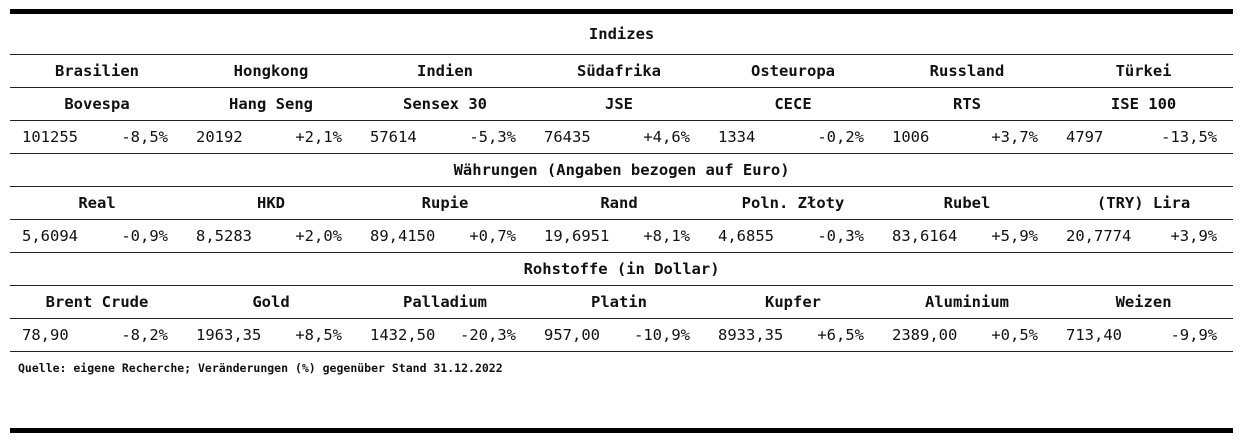  I want to click on country-header: Brasilien, so click(97, 71).